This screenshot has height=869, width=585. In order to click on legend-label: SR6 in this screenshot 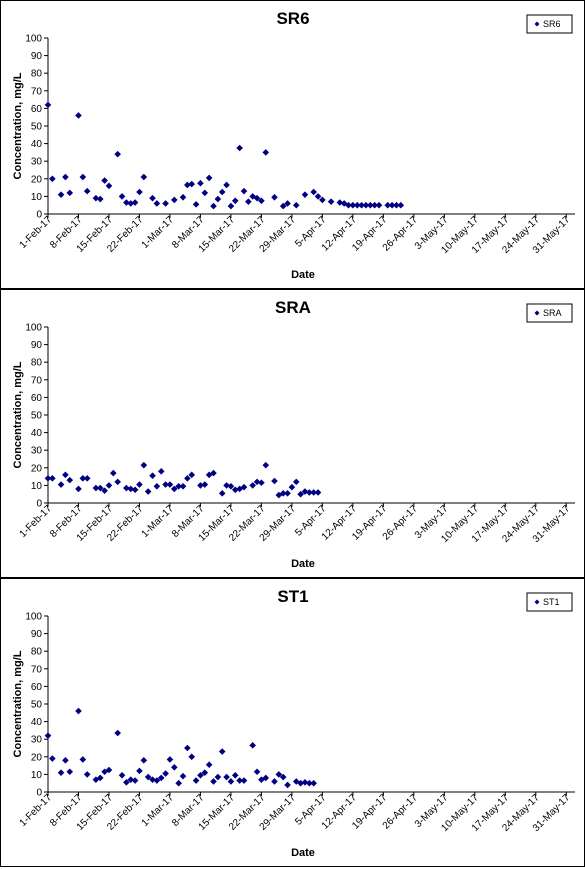, I will do `click(552, 24)`.